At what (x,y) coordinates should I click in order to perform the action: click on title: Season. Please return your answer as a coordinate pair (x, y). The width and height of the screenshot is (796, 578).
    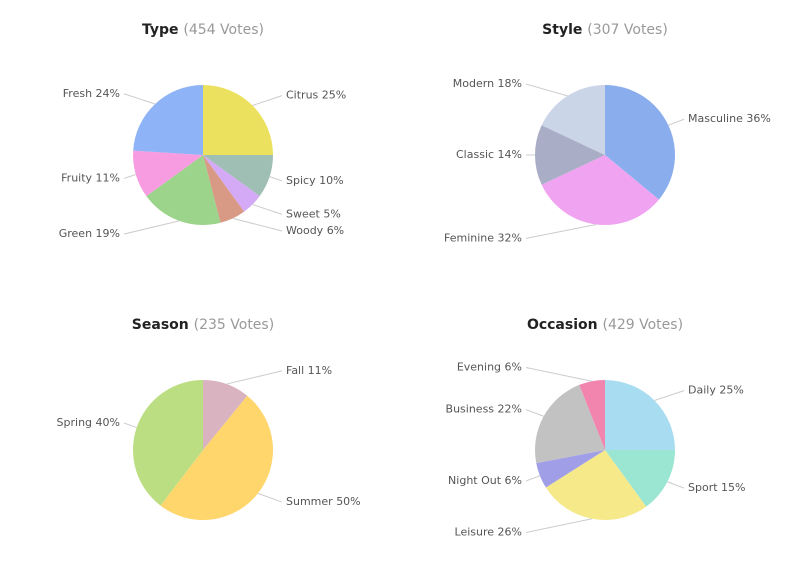
    Looking at the image, I should click on (160, 325).